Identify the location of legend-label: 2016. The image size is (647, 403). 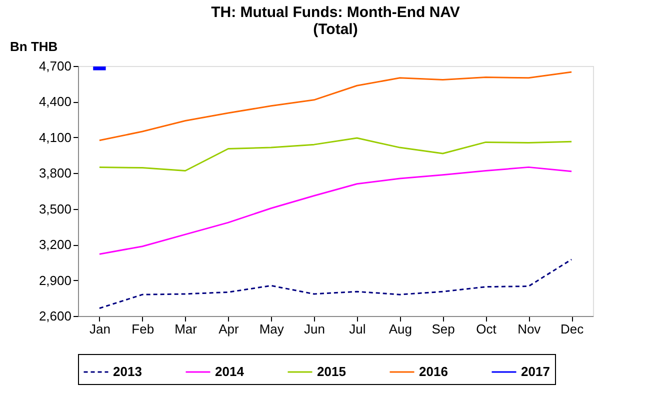
(433, 371).